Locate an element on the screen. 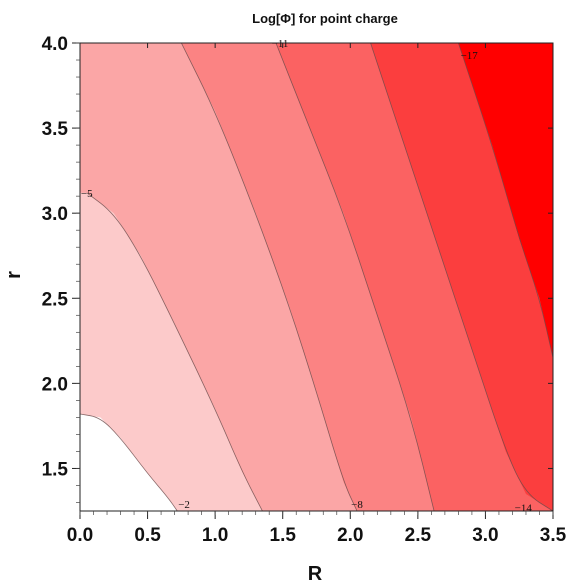 This screenshot has width=569, height=583. x-tick-label: 3.0 is located at coordinates (485, 535).